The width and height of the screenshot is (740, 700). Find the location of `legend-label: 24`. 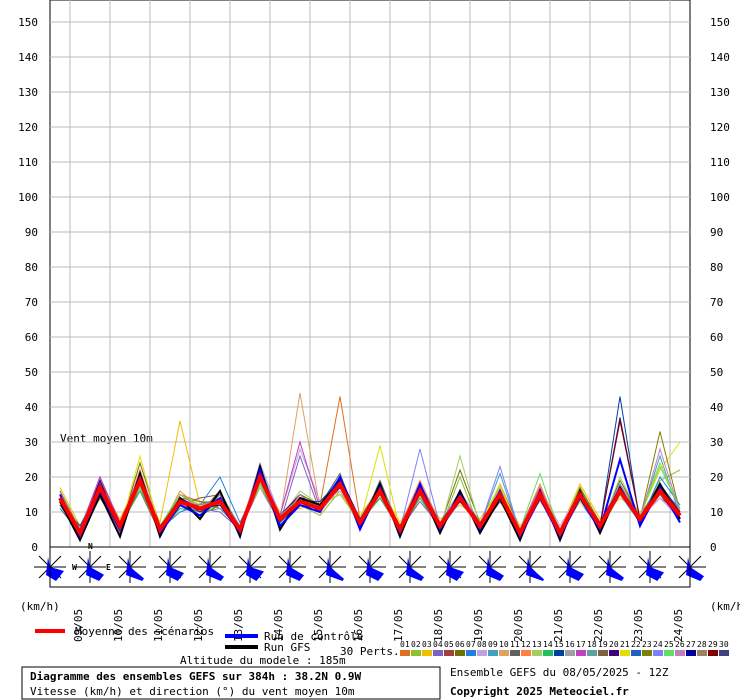

legend-label: 24 is located at coordinates (658, 644).